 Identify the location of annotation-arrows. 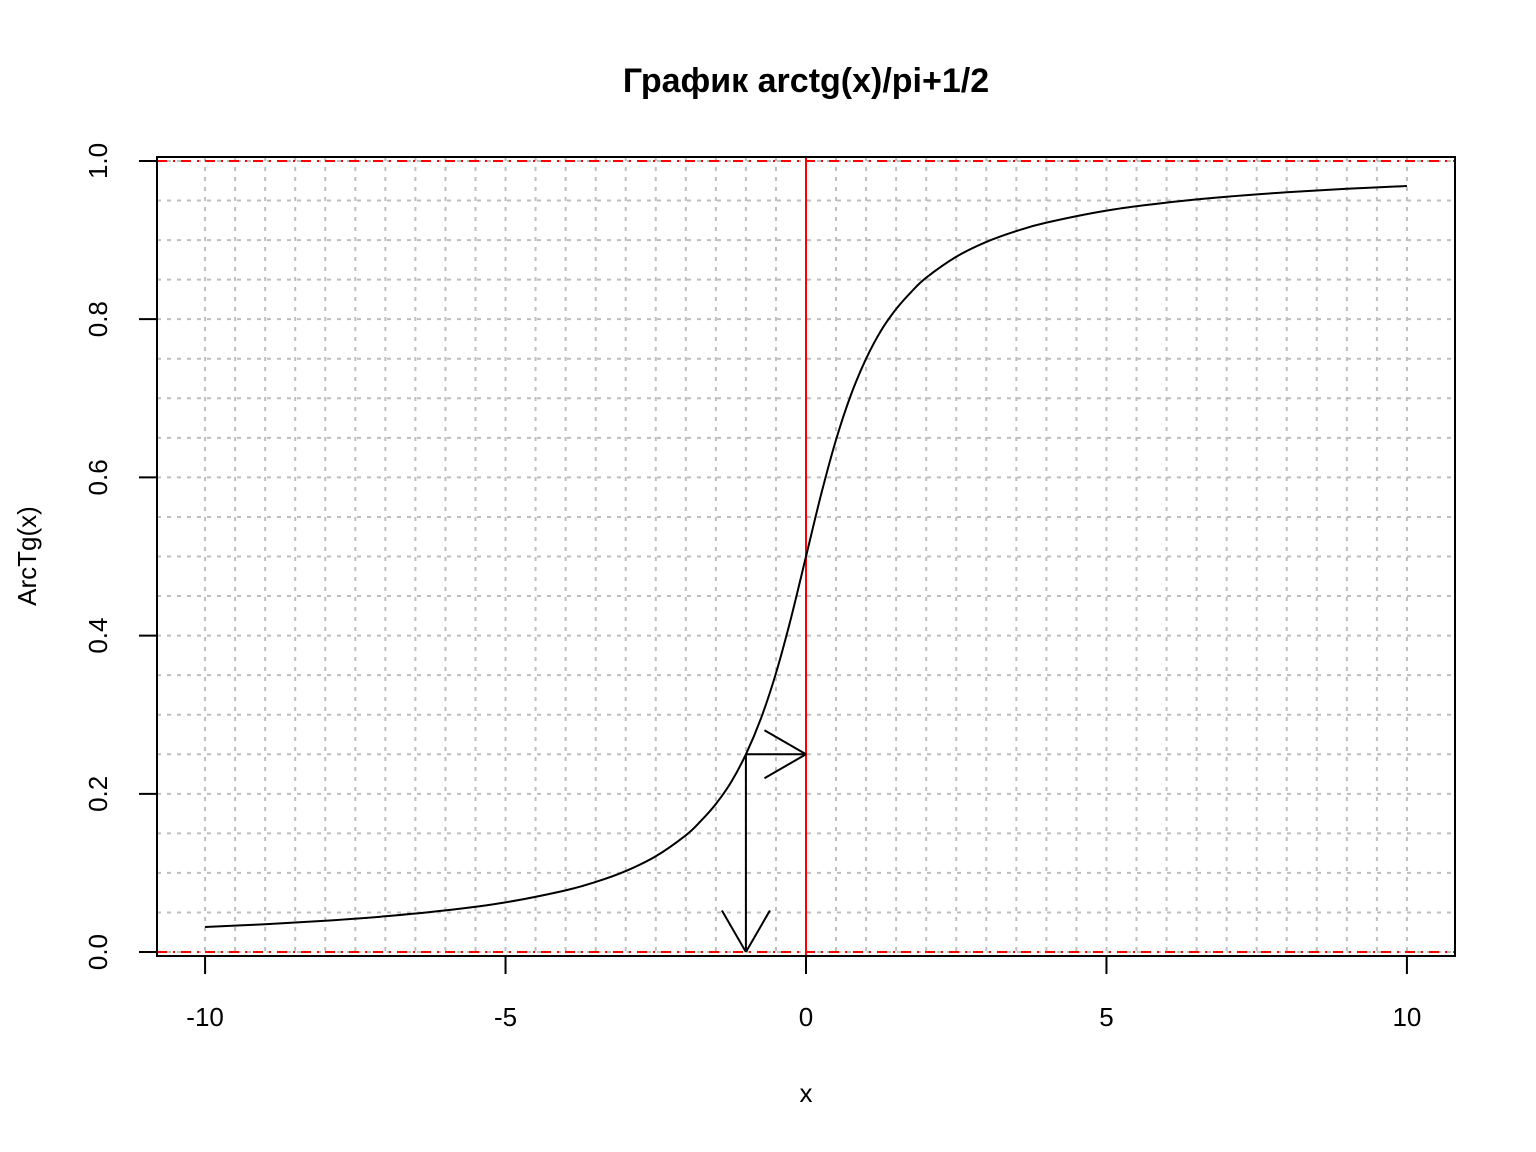
(764, 841).